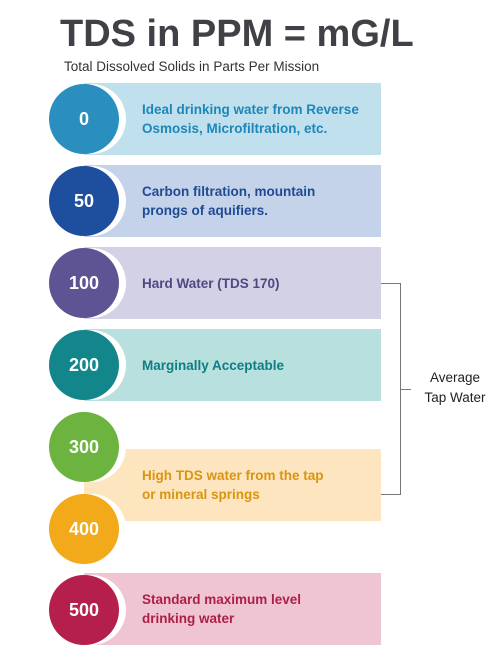 This screenshot has width=500, height=667. I want to click on band-level-200: Marginally Acceptable, so click(232, 365).